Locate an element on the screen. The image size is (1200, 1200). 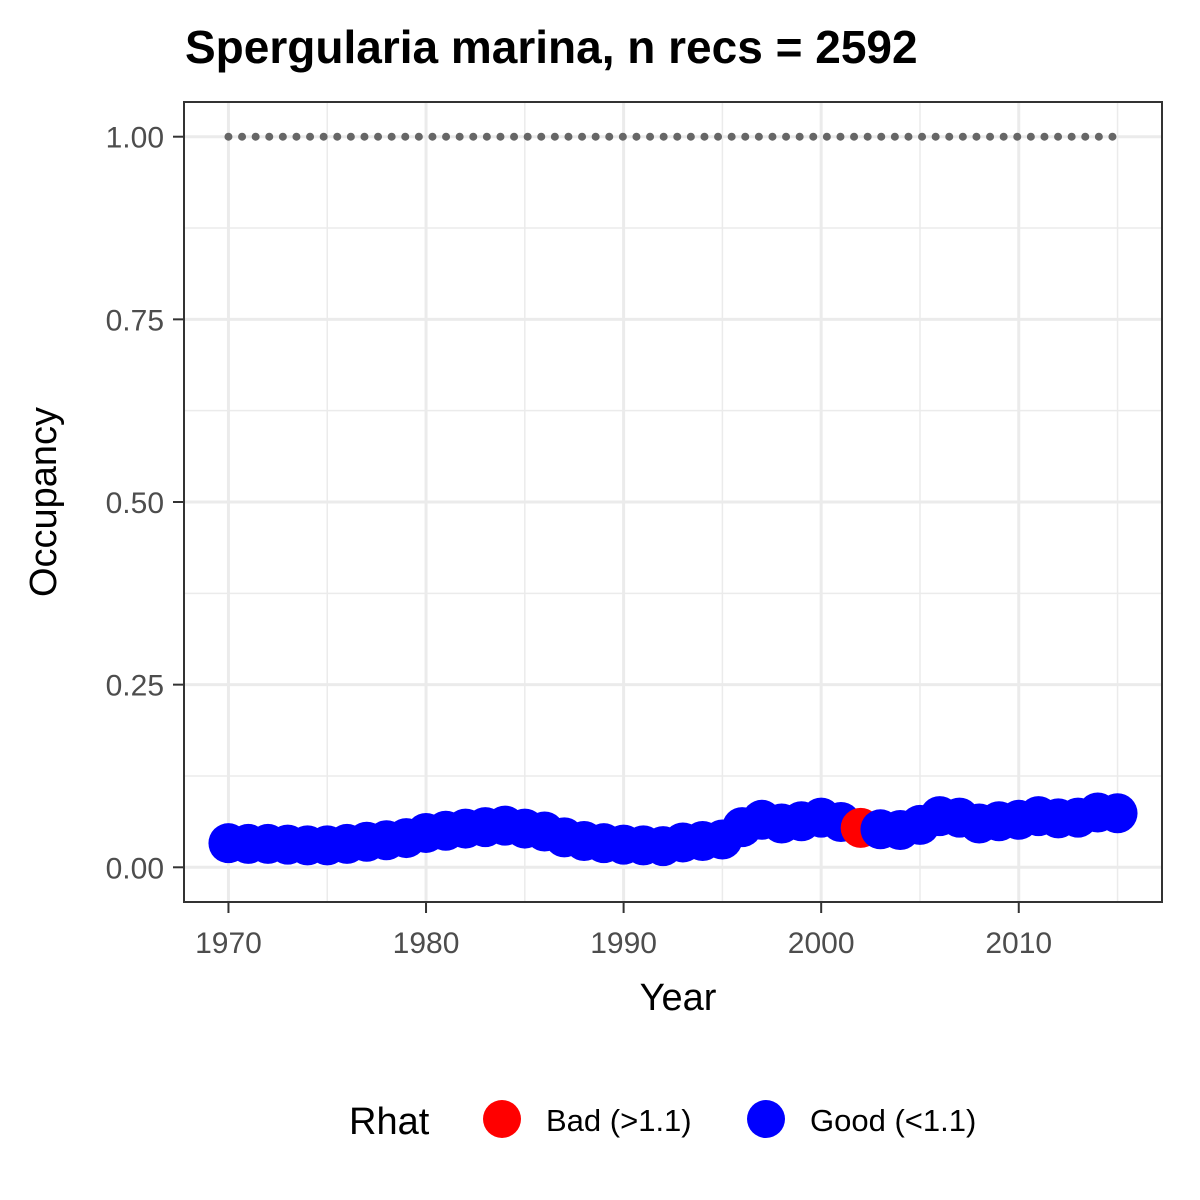
y-axis-title: Occupancy is located at coordinates (44, 502).